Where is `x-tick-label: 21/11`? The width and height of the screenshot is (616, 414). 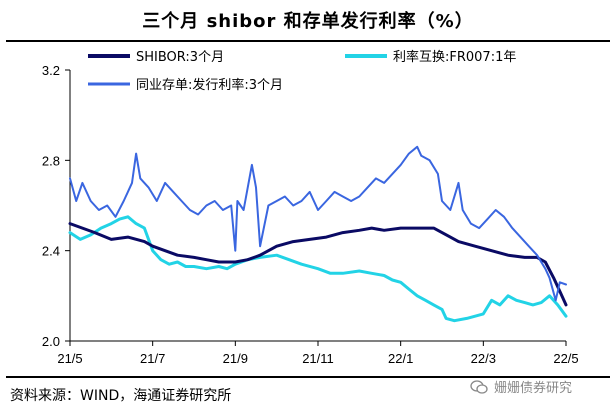
x-tick-label: 21/11 is located at coordinates (318, 358).